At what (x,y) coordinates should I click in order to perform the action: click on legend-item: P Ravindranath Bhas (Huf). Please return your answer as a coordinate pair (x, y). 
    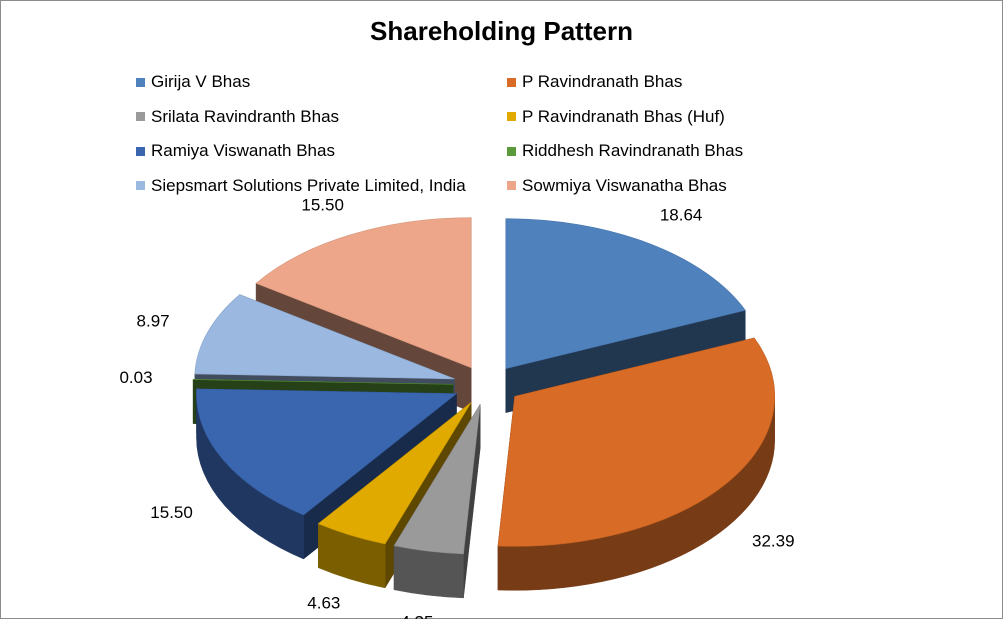
    Looking at the image, I should click on (616, 117).